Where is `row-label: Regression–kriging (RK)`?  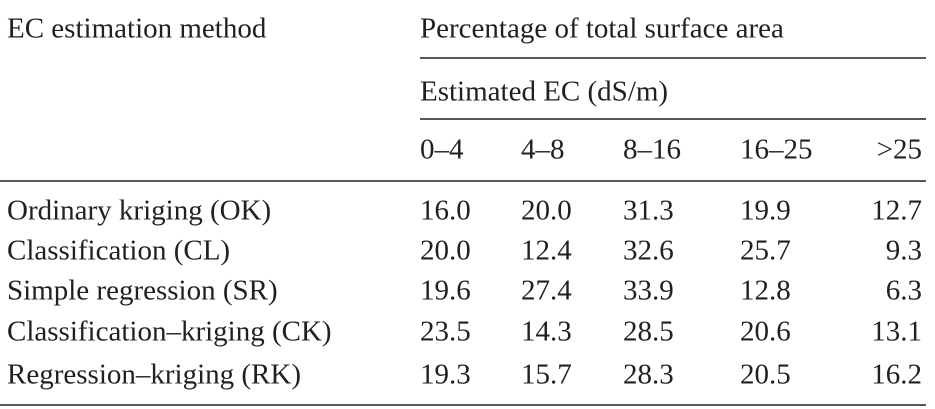
row-label: Regression–kriging (RK) is located at coordinates (154, 375).